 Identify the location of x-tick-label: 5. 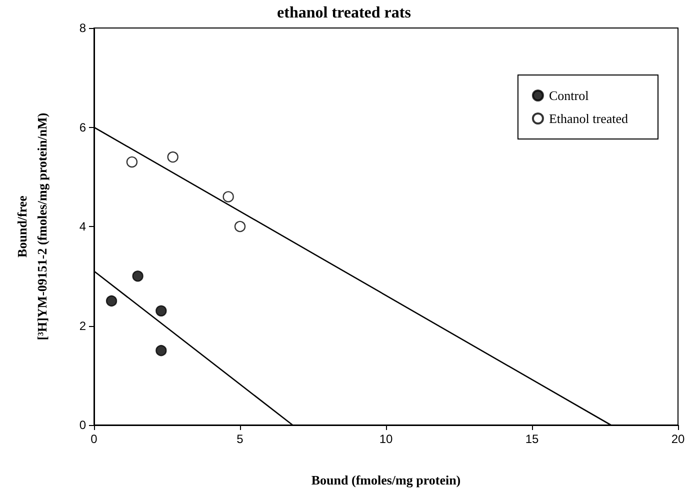
(240, 439).